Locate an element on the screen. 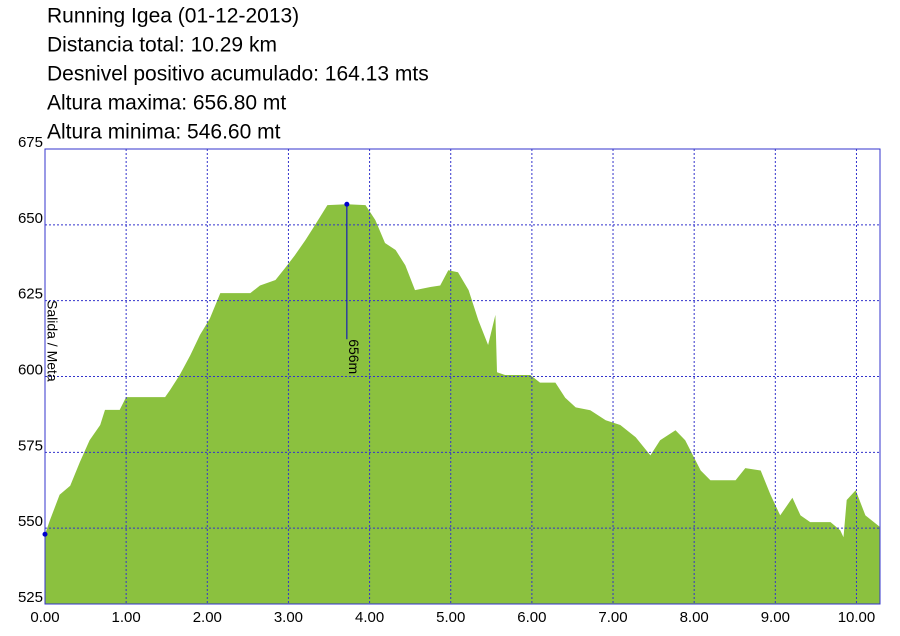 The image size is (900, 636). x-tick-label: 9.00 is located at coordinates (775, 617).